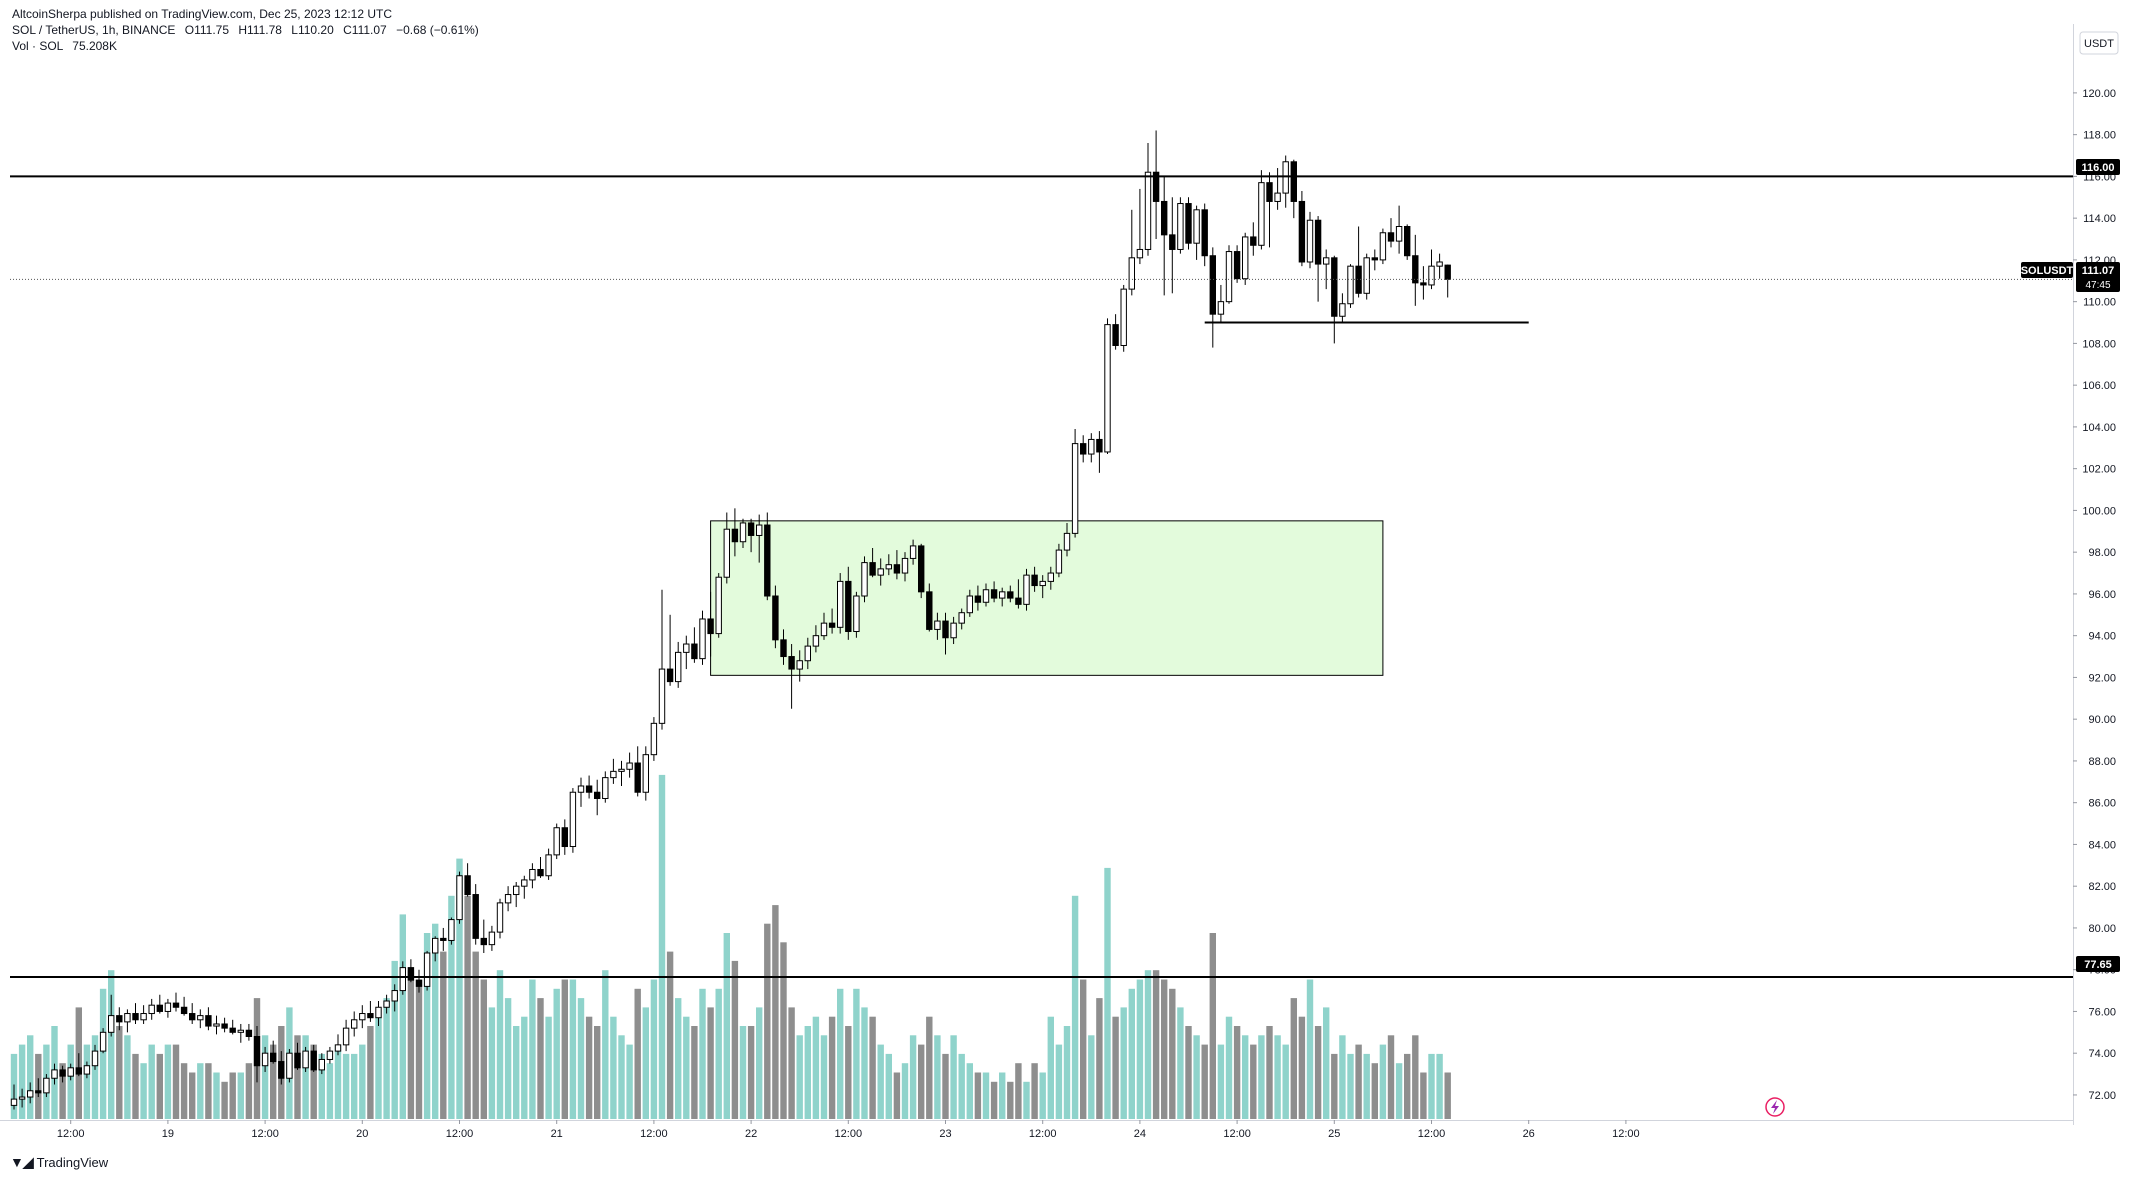  I want to click on price-tick-label: 100.00, so click(2099, 511).